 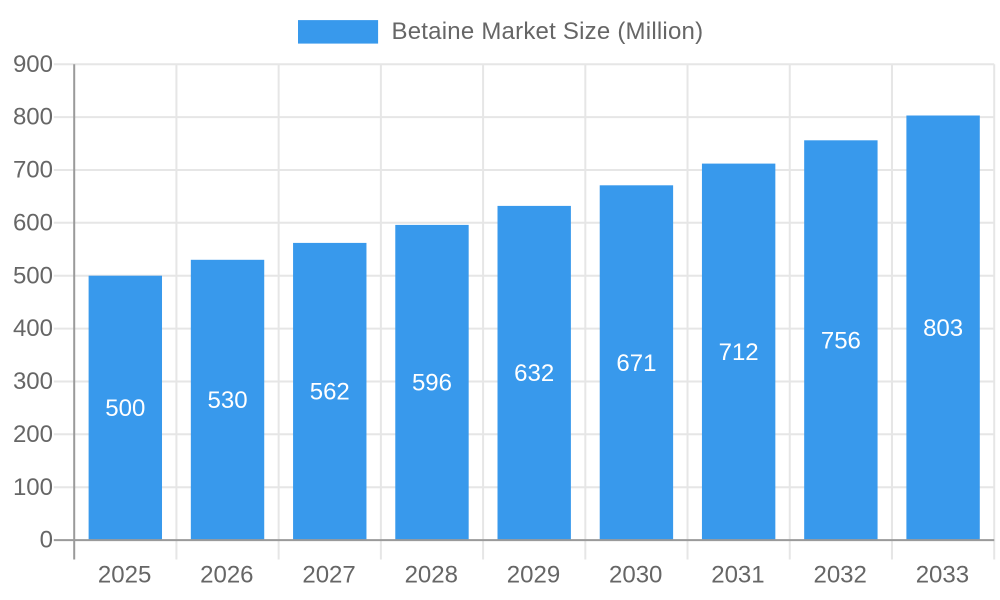 What do you see at coordinates (226, 574) in the screenshot?
I see `svg-text: 2026` at bounding box center [226, 574].